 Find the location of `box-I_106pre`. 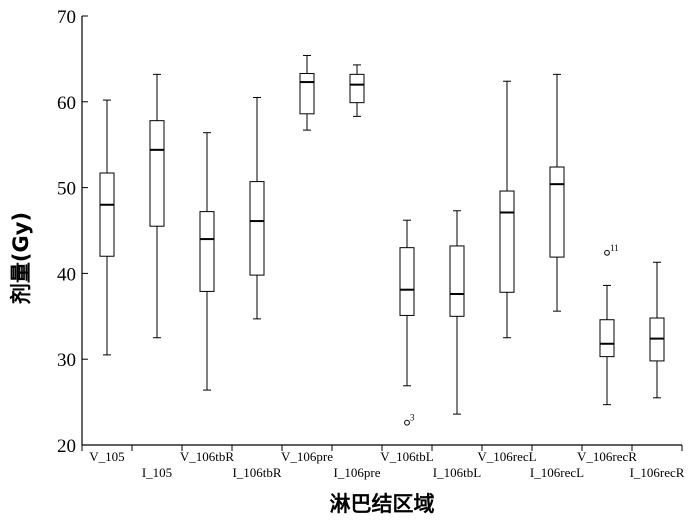

box-I_106pre is located at coordinates (357, 90).